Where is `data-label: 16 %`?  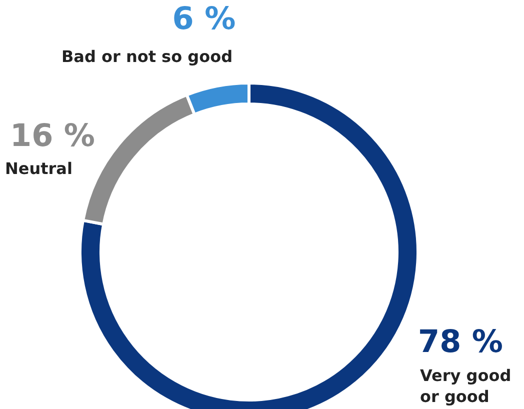
data-label: 16 % is located at coordinates (52, 136).